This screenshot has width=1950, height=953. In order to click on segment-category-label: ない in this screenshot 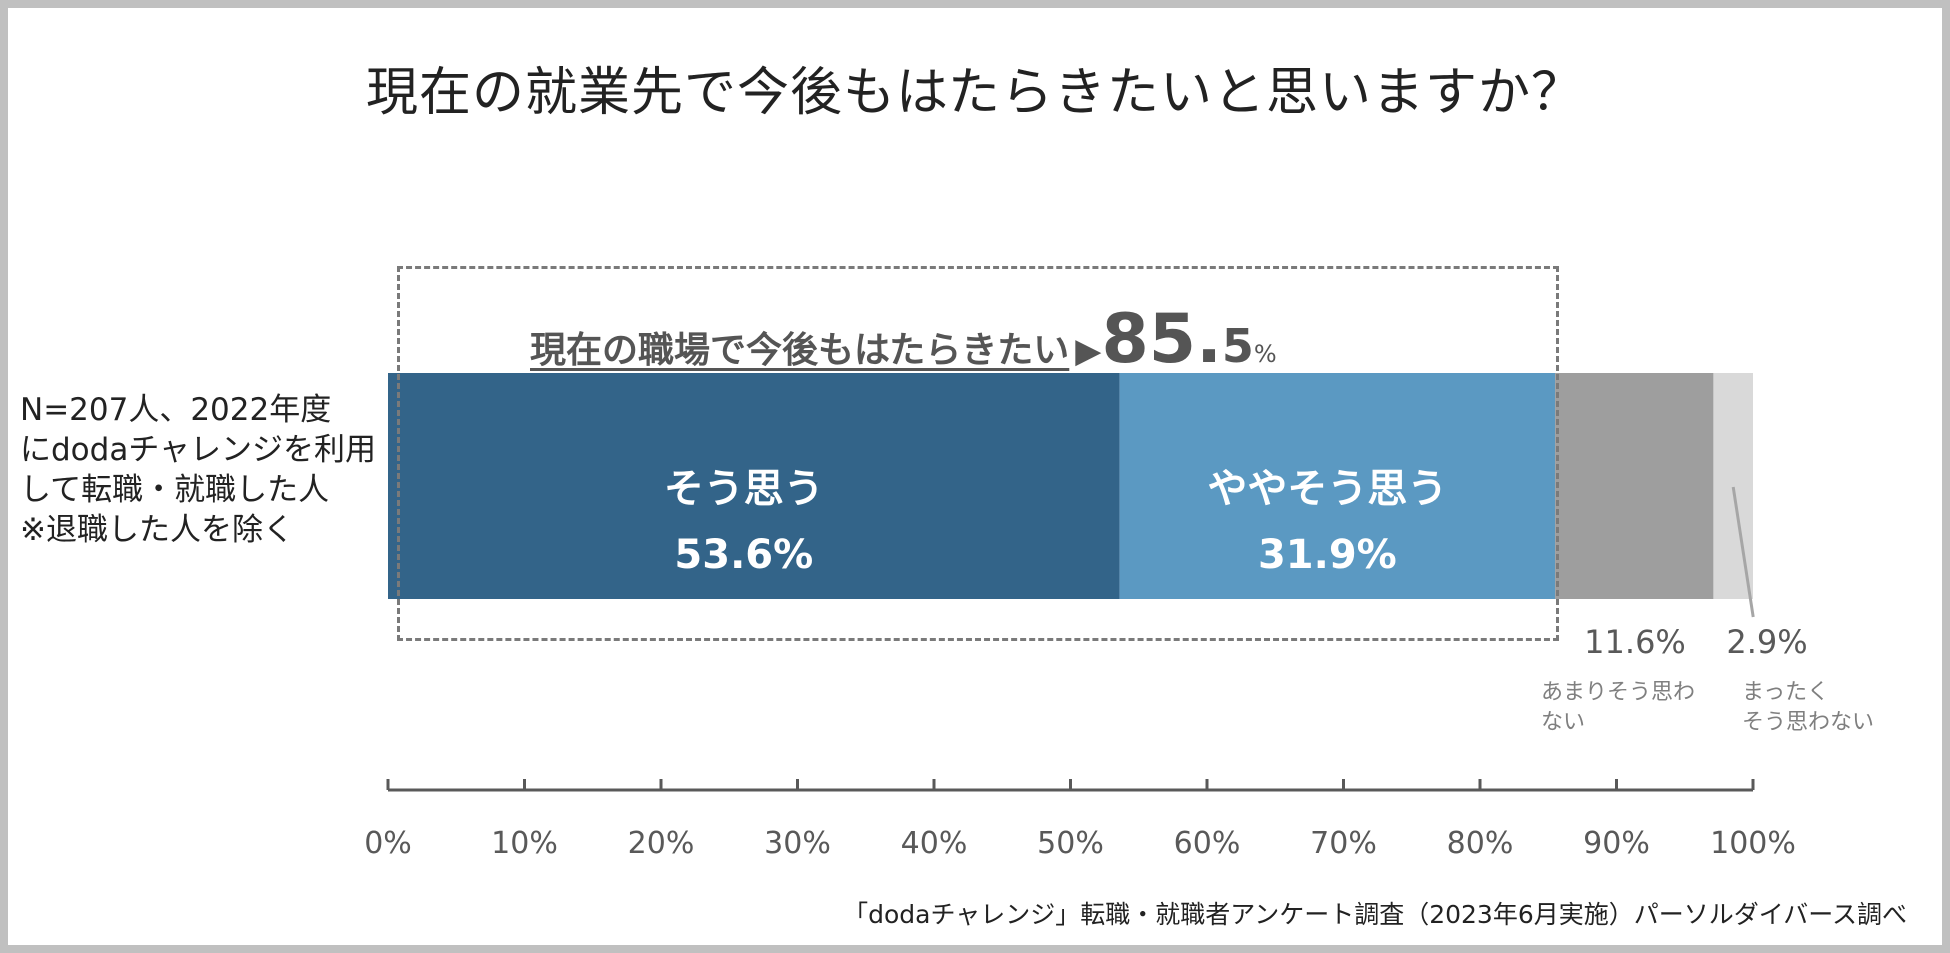, I will do `click(1563, 722)`.